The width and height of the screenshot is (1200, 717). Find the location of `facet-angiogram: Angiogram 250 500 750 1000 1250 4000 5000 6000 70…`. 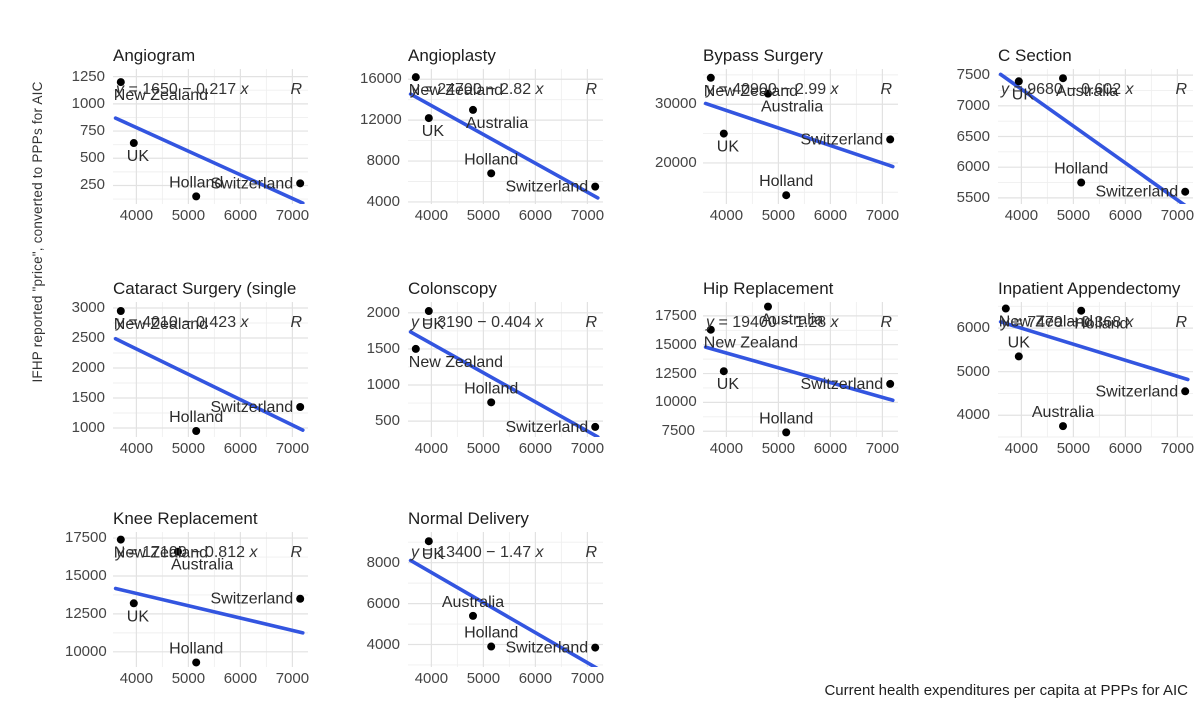

facet-angiogram: Angiogram 250 500 750 1000 1250 4000 5000 6000 70… is located at coordinates (187, 135).